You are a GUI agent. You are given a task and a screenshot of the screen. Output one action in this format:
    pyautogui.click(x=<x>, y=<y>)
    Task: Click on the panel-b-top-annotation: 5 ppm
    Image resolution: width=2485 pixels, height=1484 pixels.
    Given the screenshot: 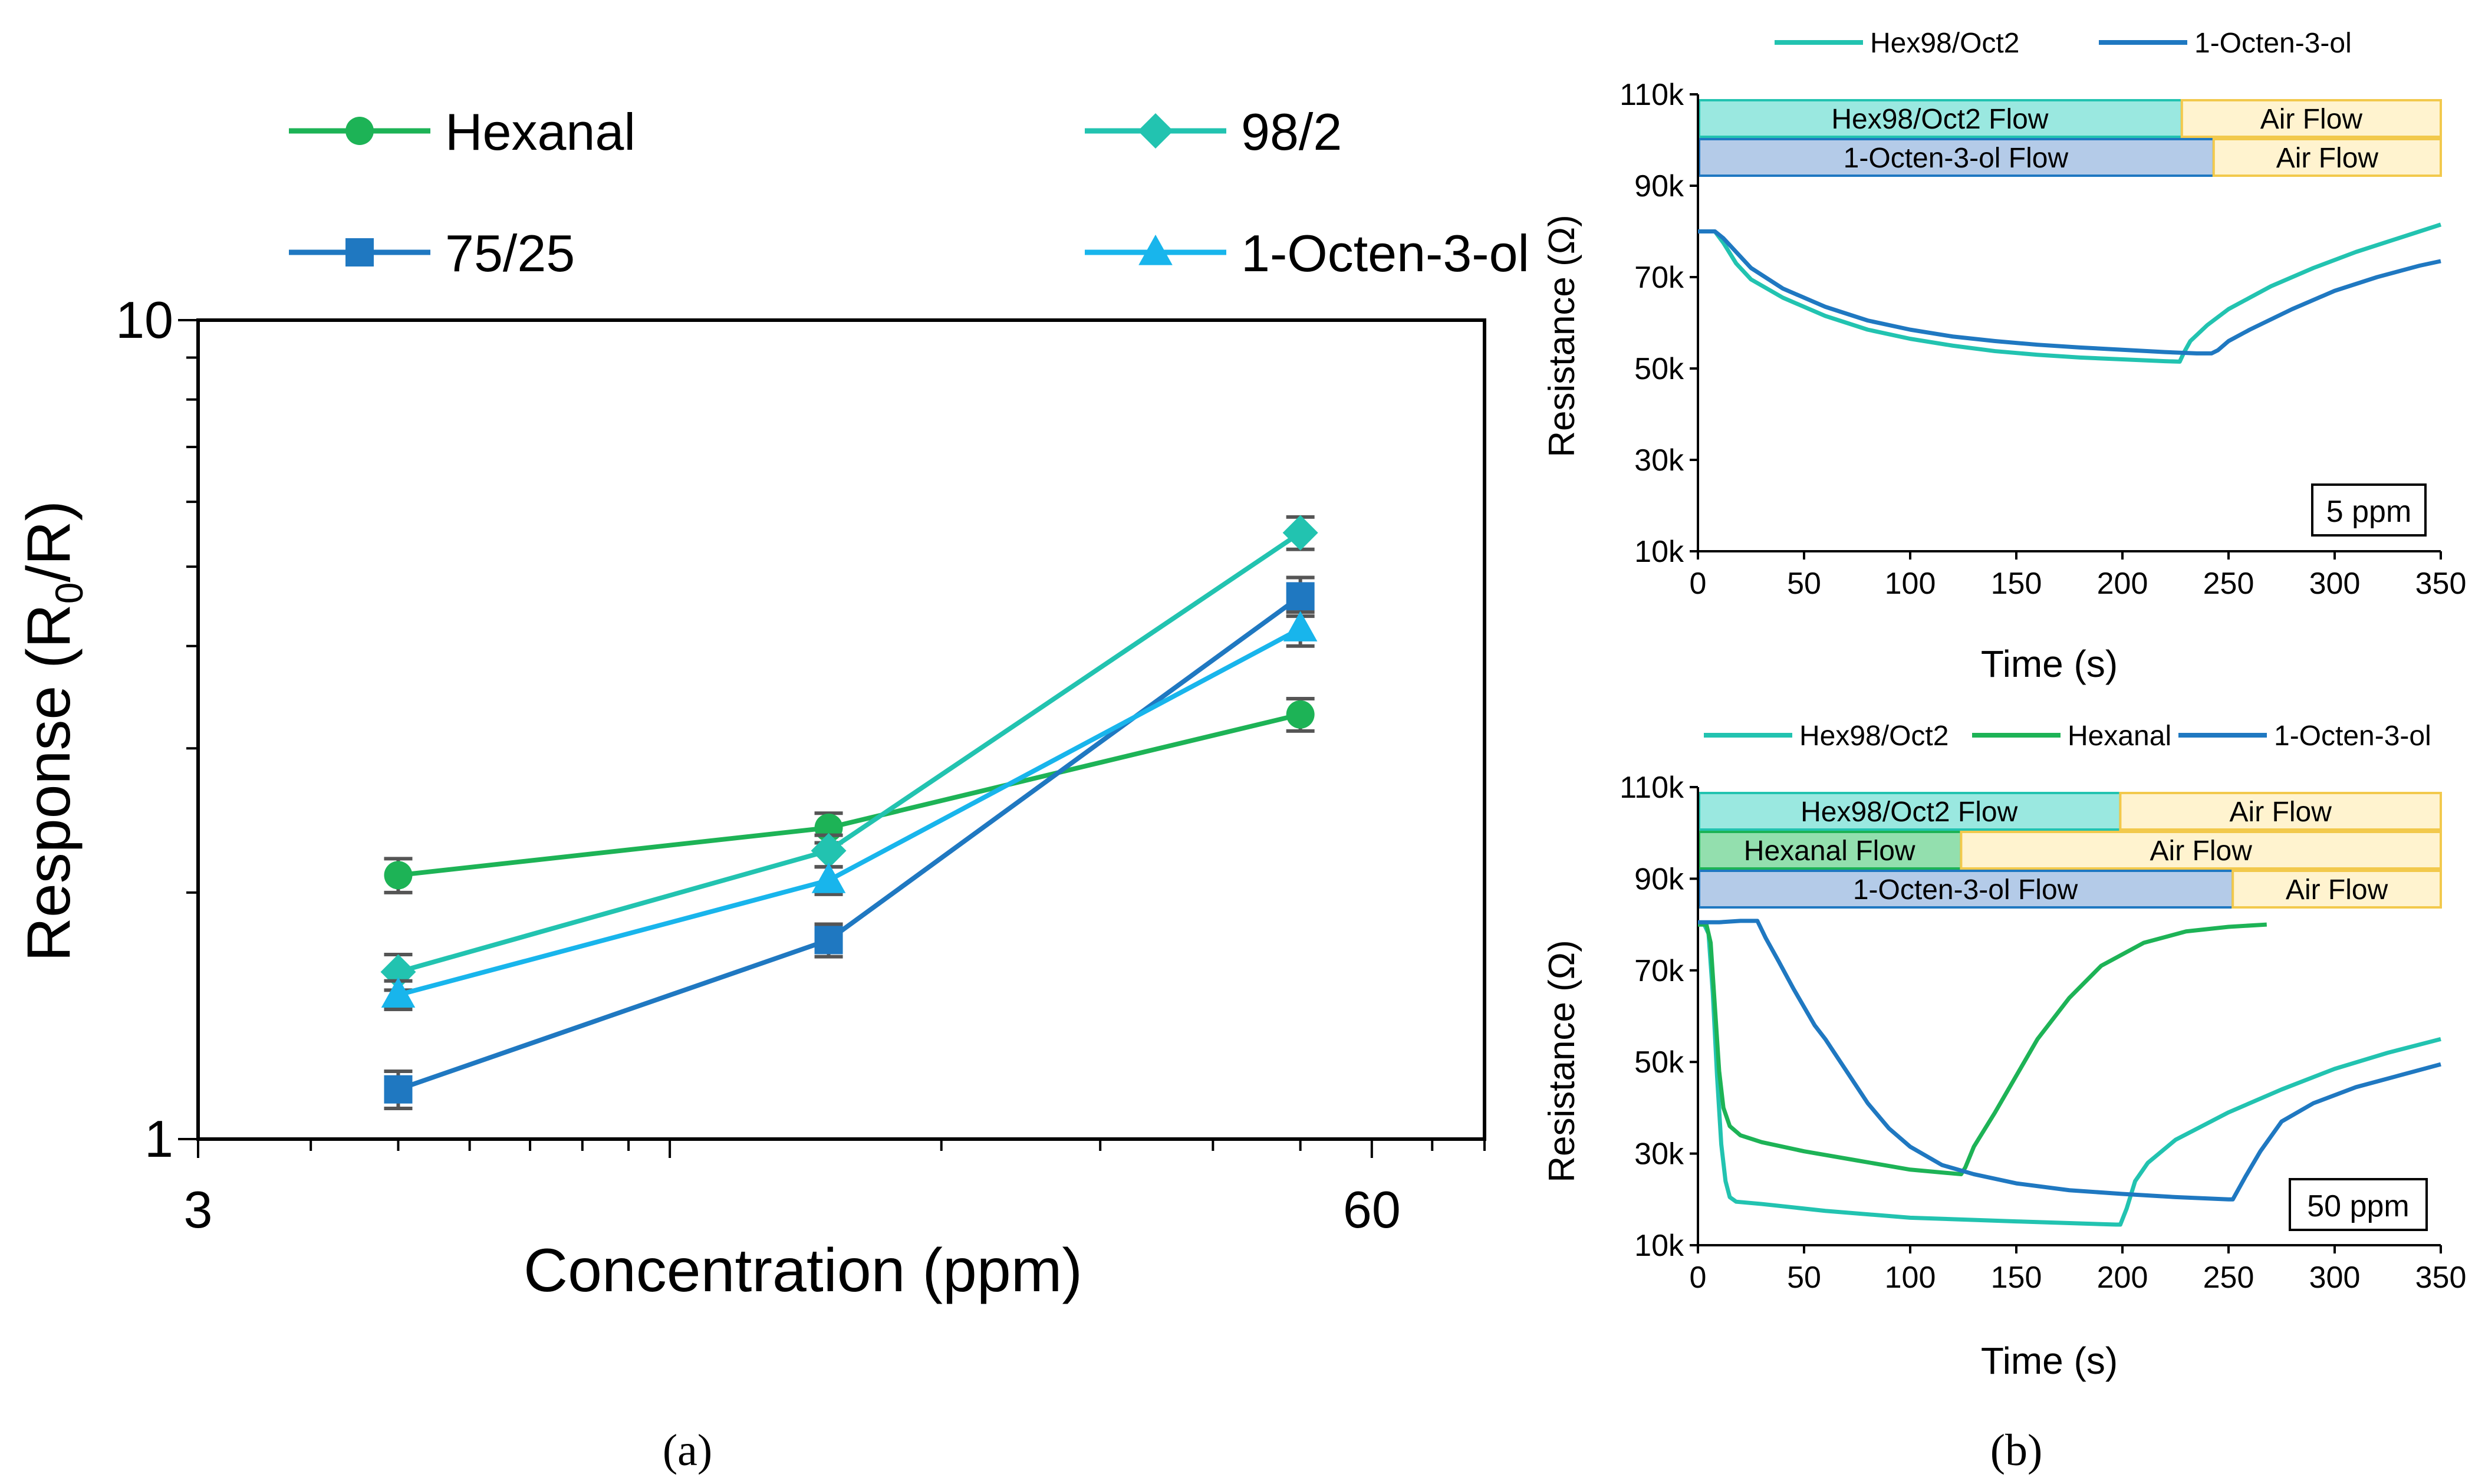 What is the action you would take?
    pyautogui.click(x=2369, y=512)
    